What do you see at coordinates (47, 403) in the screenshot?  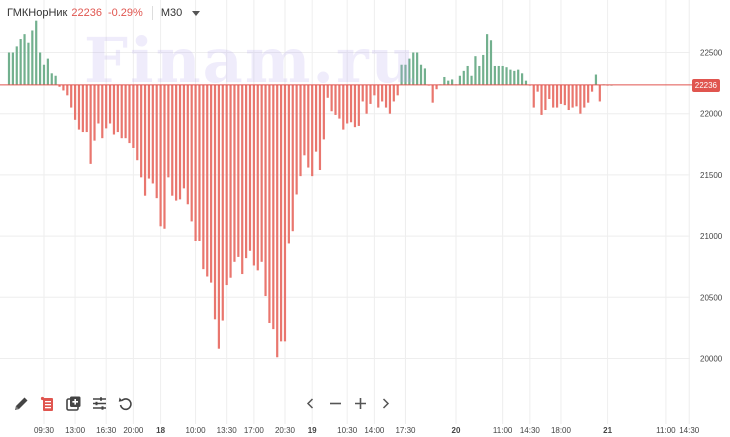 I see `document-alert-icon` at bounding box center [47, 403].